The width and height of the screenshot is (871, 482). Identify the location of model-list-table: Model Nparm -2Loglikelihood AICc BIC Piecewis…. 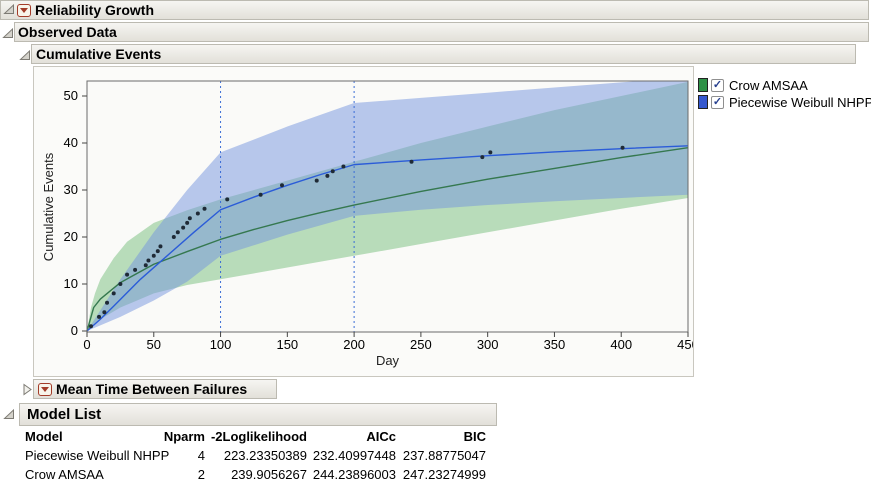
(255, 455).